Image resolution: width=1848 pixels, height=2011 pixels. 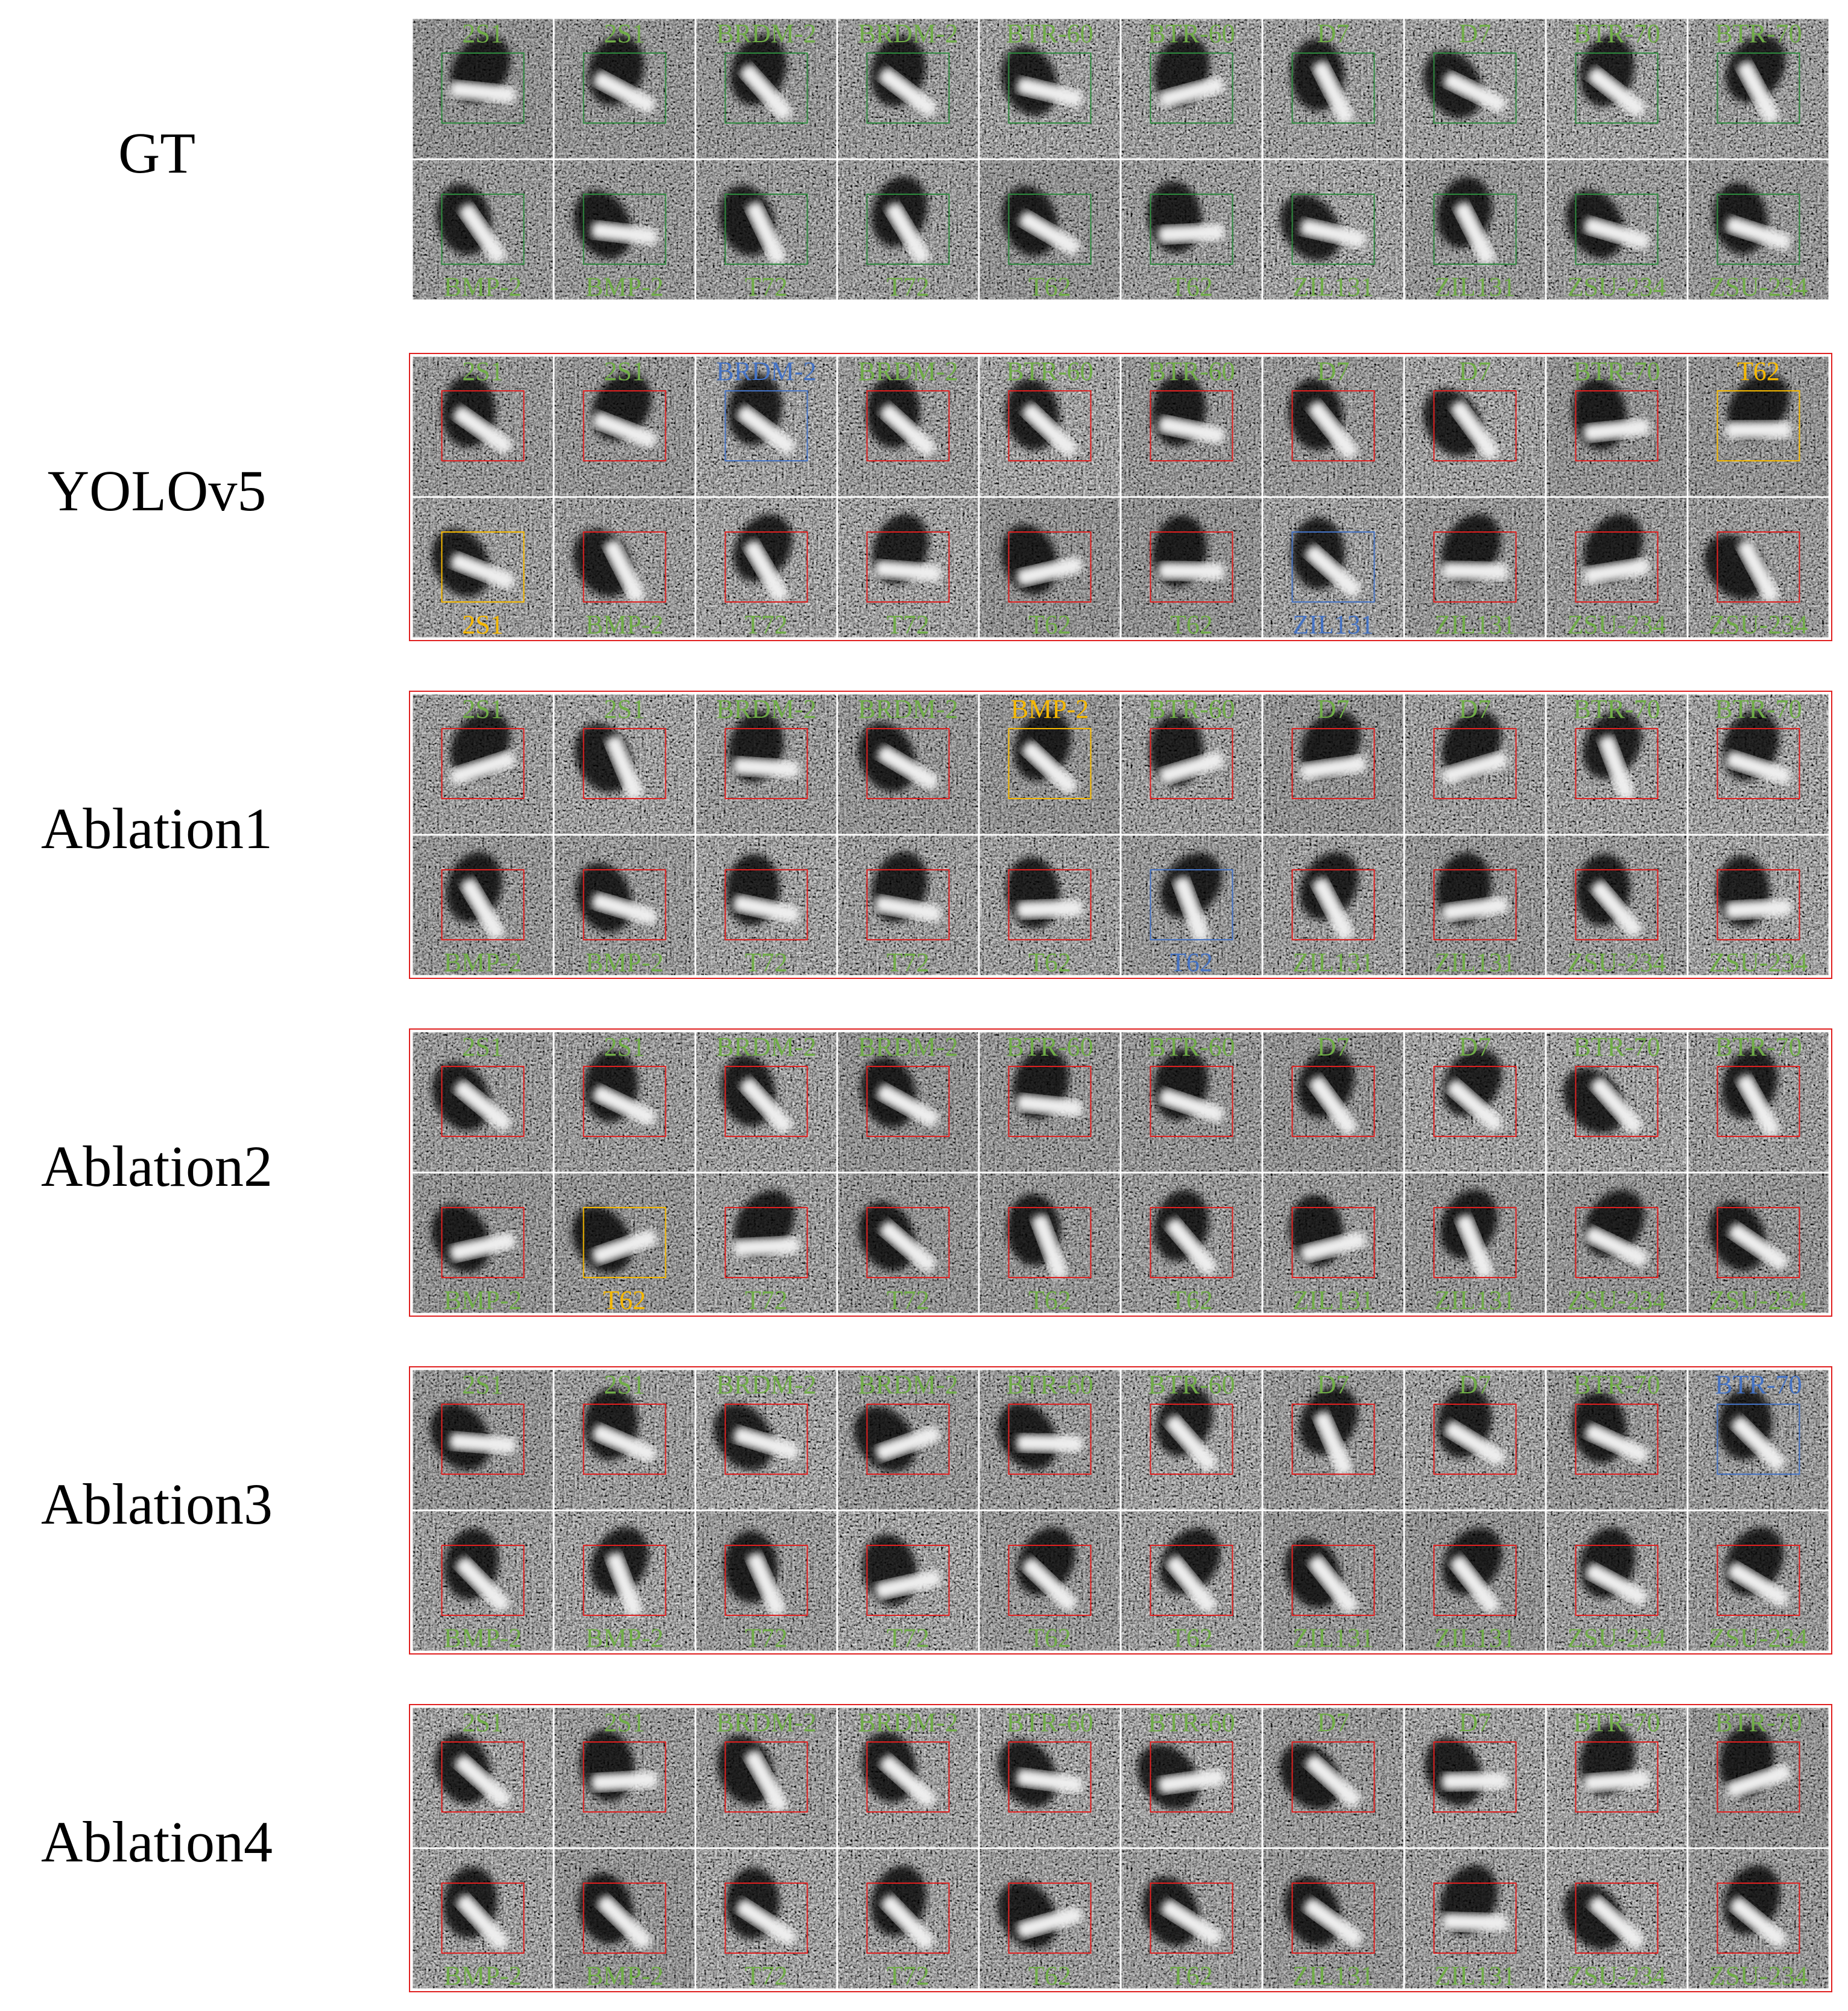 What do you see at coordinates (483, 88) in the screenshot?
I see `tile: 2S1` at bounding box center [483, 88].